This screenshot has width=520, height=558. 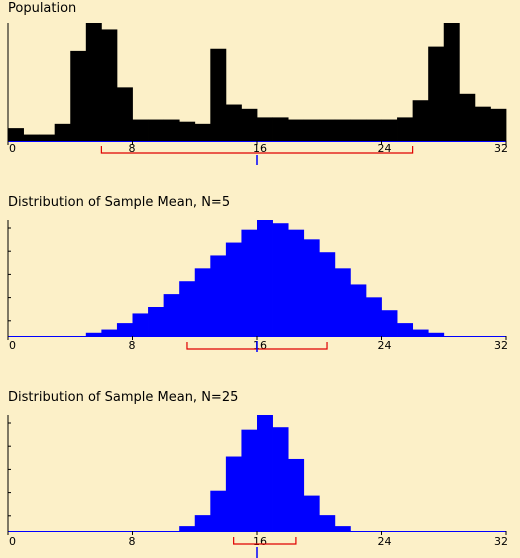 I want to click on panel-title: Distribution of Sample Mean, N=25, so click(x=123, y=397).